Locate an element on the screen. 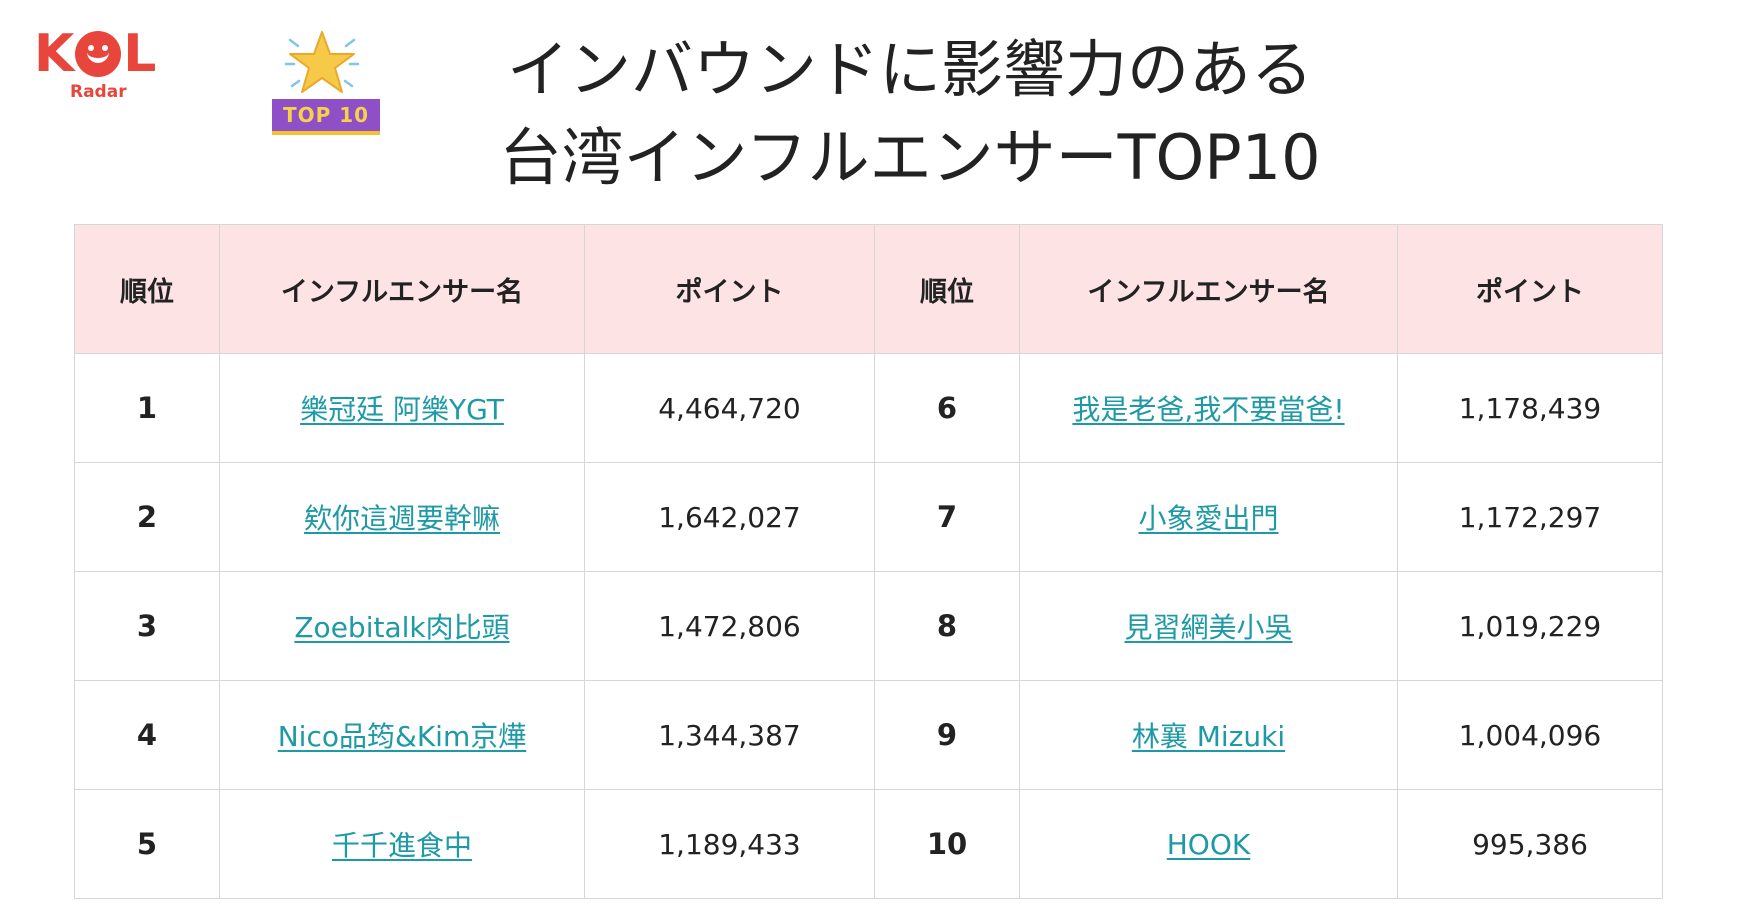 Image resolution: width=1748 pixels, height=912 pixels. logo-subtitle: Radar is located at coordinates (98, 92).